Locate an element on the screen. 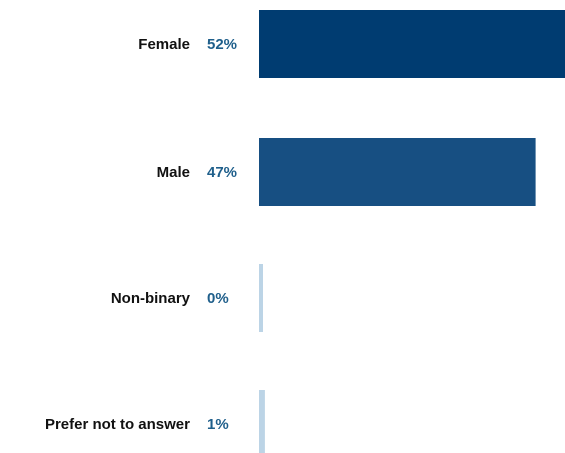  value-label: 47% is located at coordinates (222, 172).